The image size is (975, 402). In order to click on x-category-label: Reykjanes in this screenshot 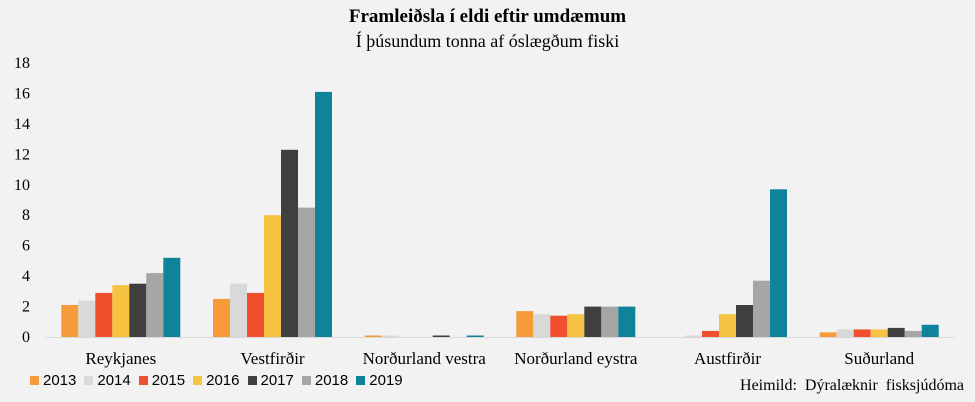, I will do `click(120, 358)`.